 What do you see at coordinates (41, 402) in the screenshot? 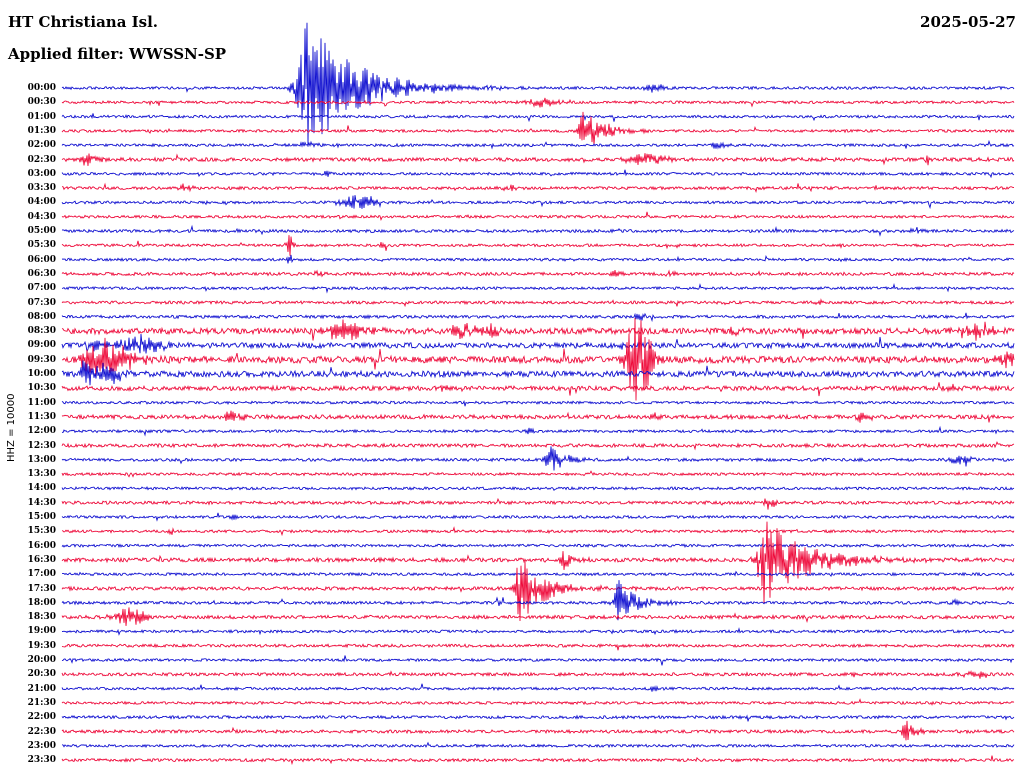
I see `time-label: 11:00` at bounding box center [41, 402].